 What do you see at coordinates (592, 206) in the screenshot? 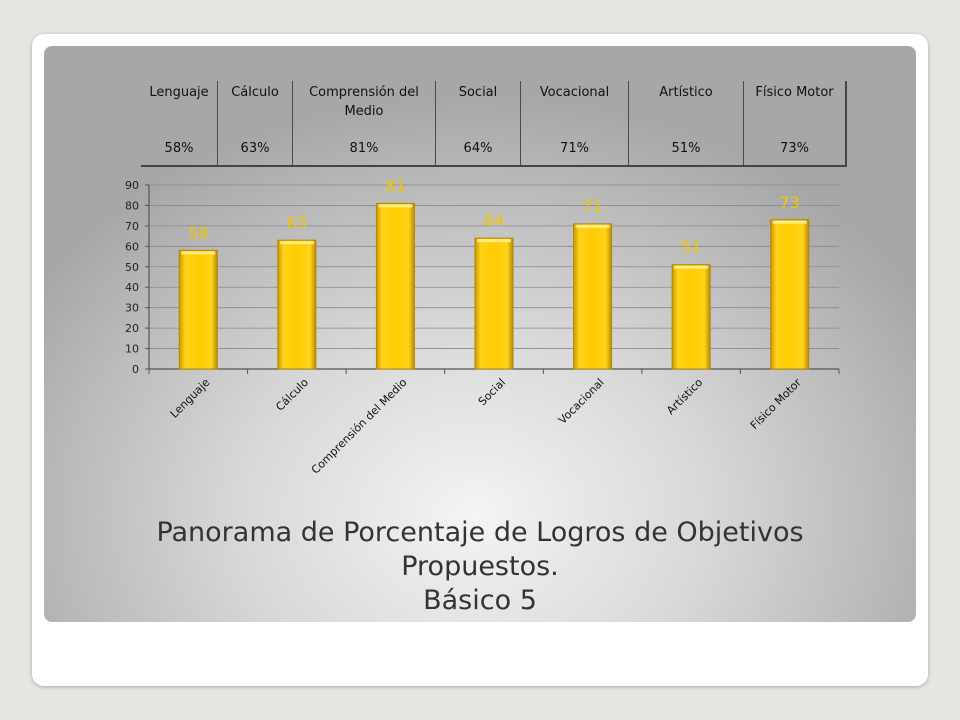
I see `data-label: 71` at bounding box center [592, 206].